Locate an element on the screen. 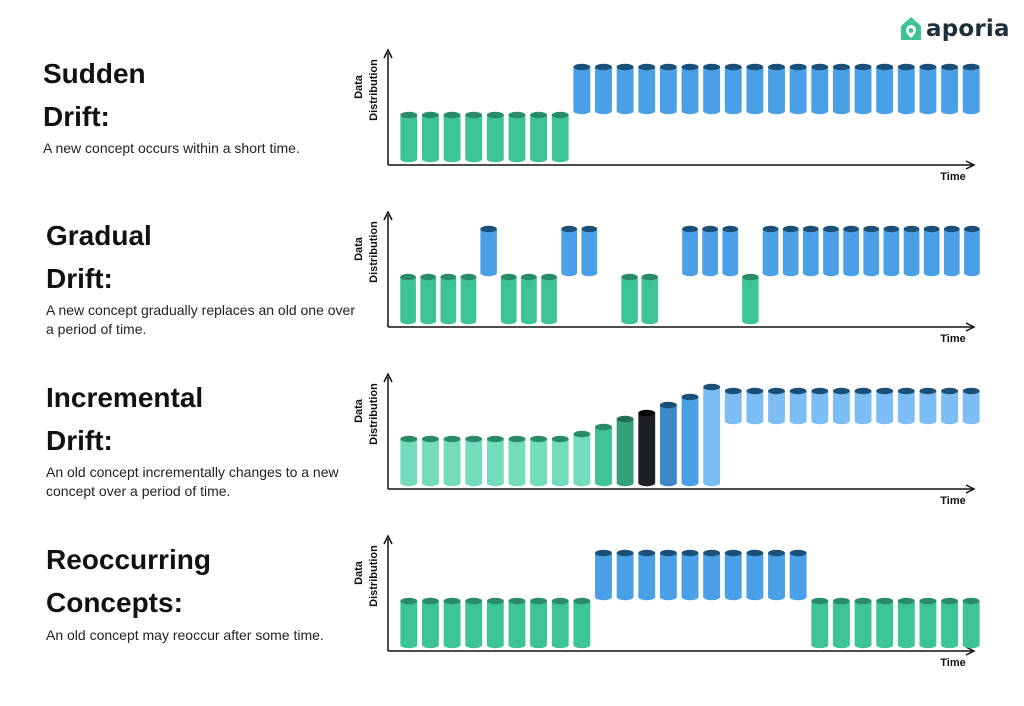  y-axis-label-data: Data is located at coordinates (359, 410).